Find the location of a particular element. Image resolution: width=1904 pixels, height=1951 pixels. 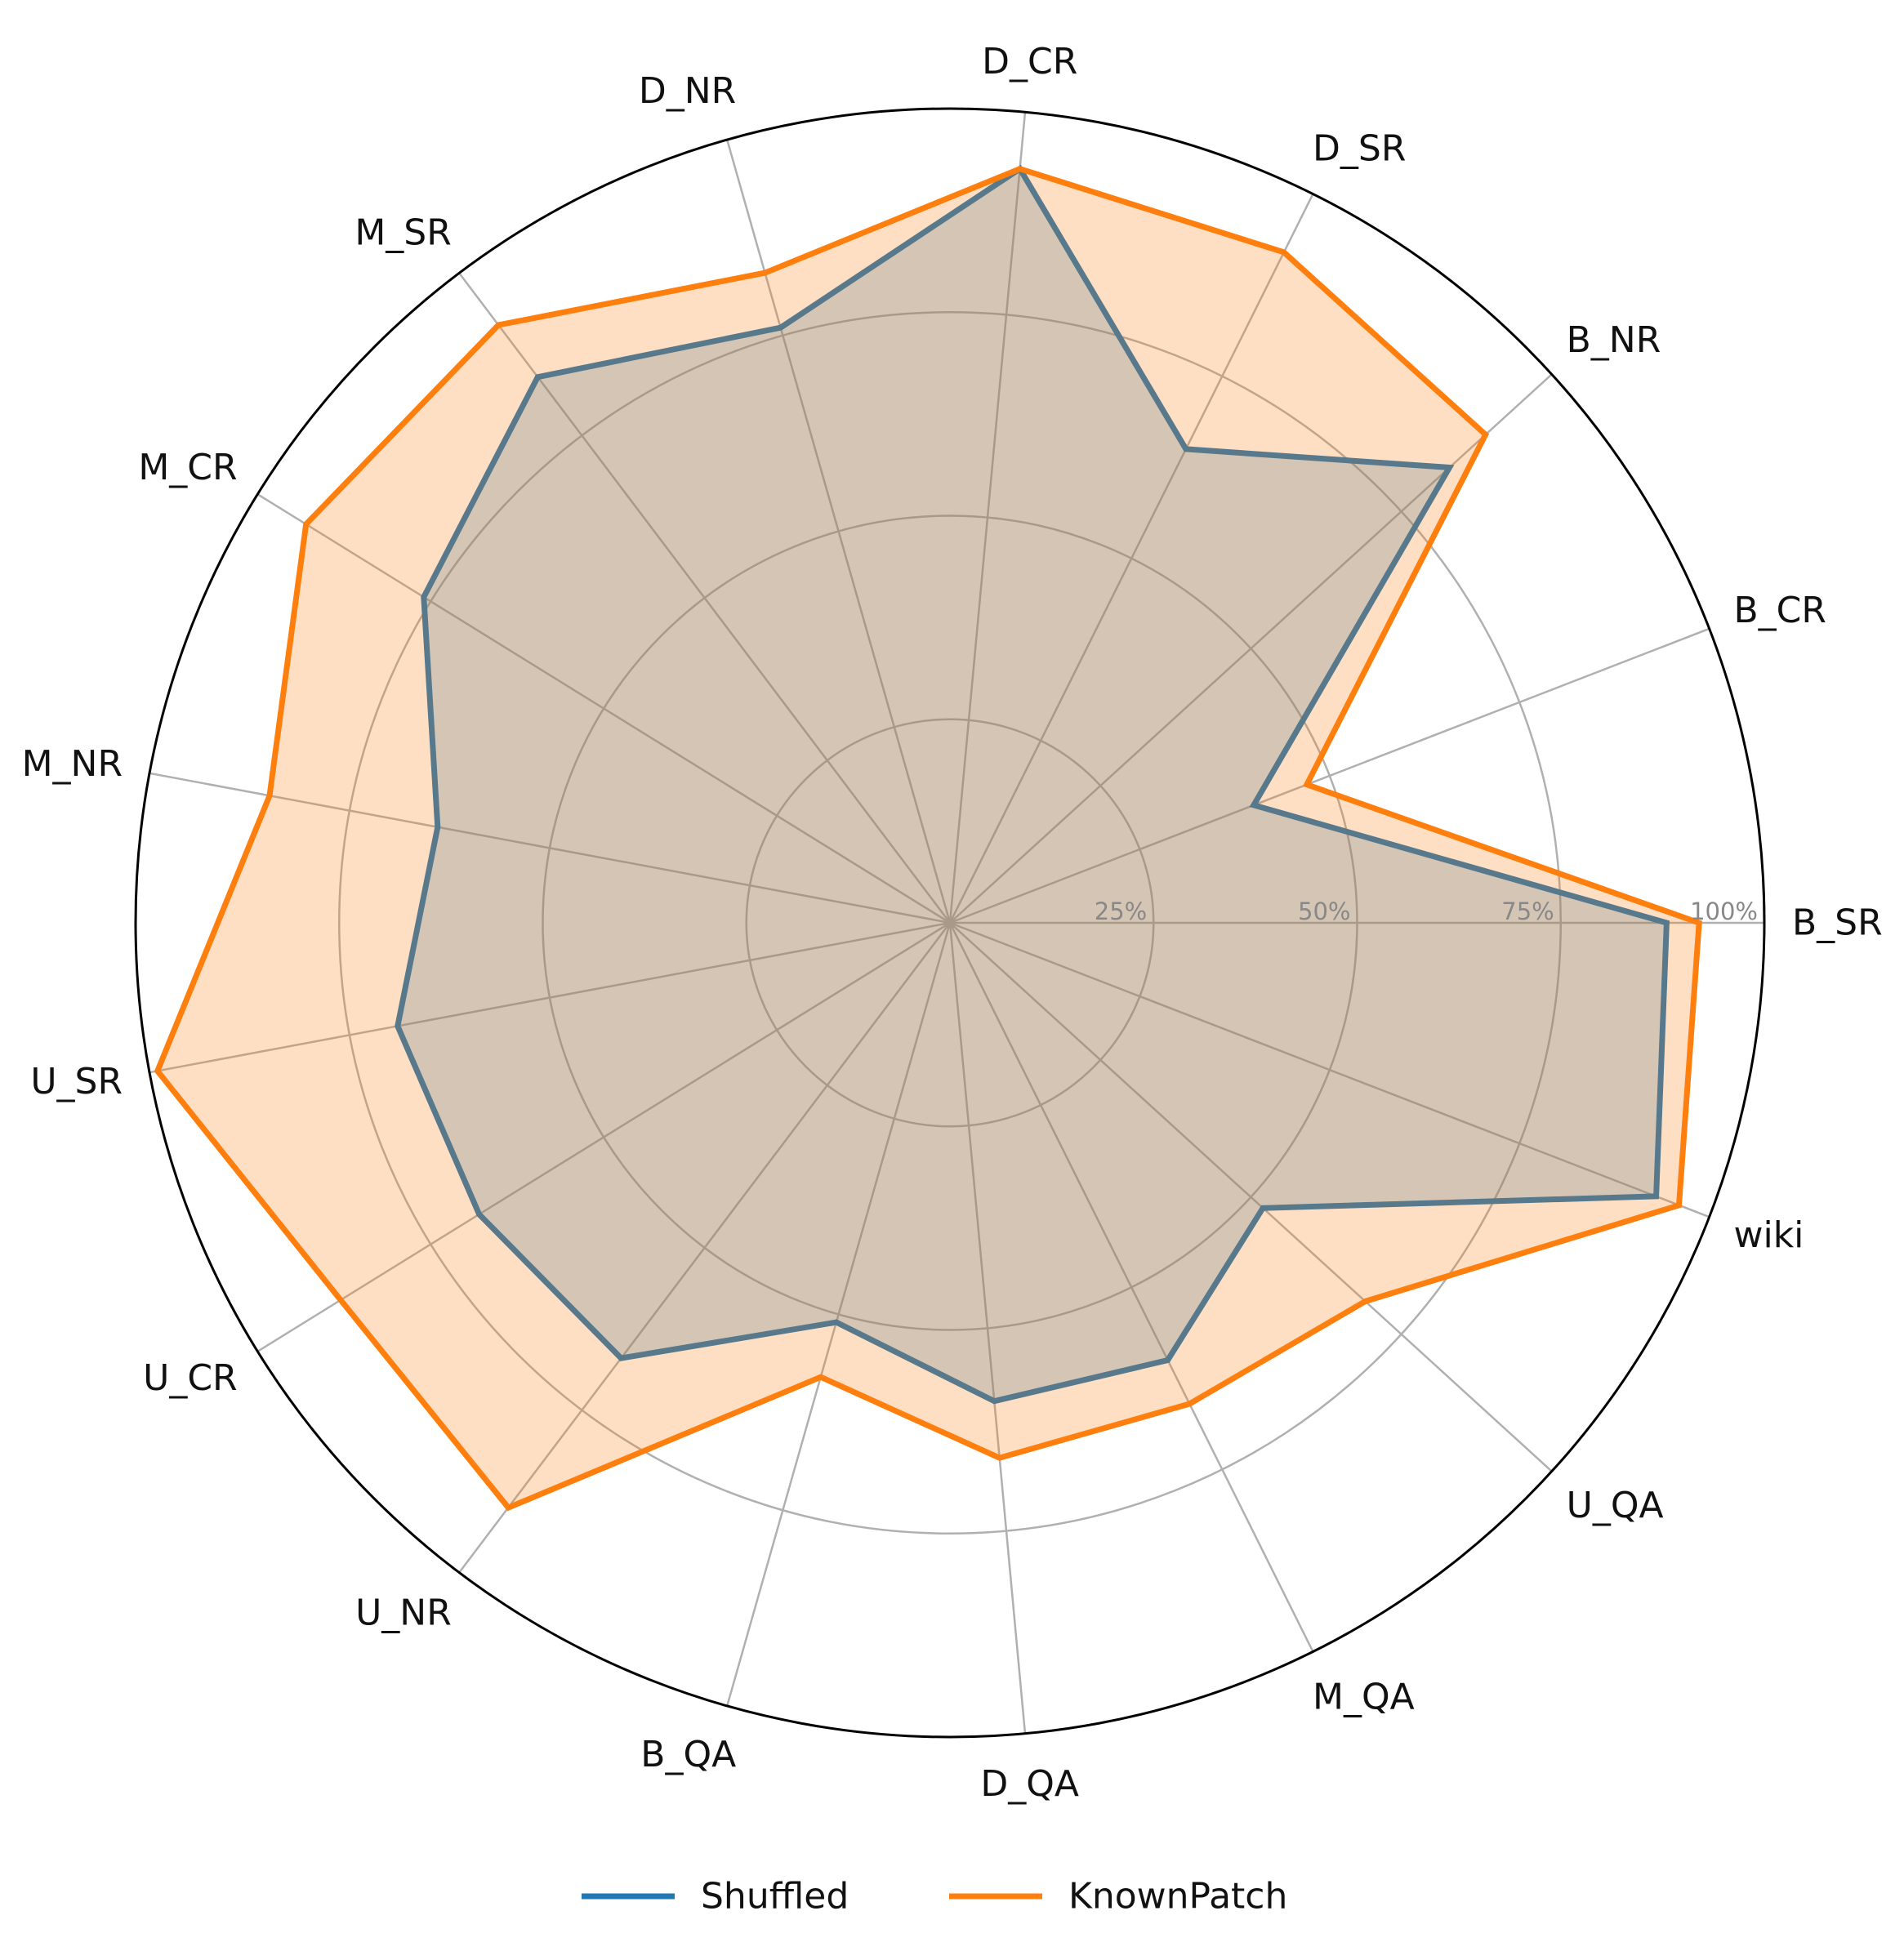

point-knownpatch-m-nr is located at coordinates (270, 796).